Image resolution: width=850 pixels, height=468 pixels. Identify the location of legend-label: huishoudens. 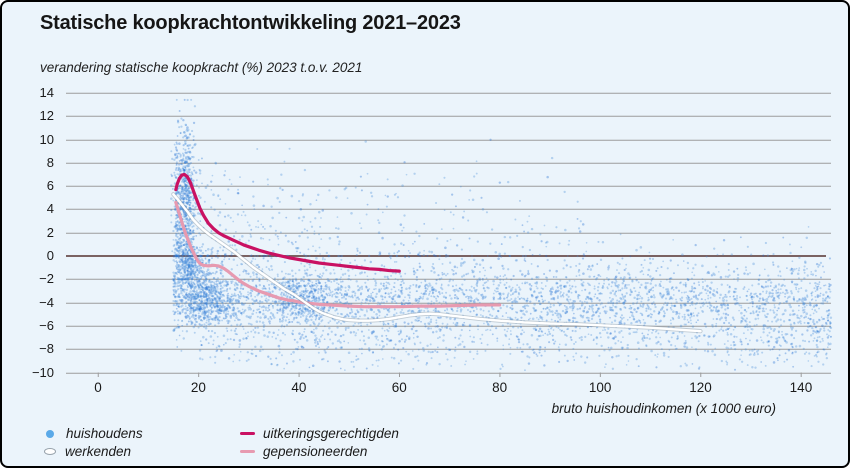
(104, 433).